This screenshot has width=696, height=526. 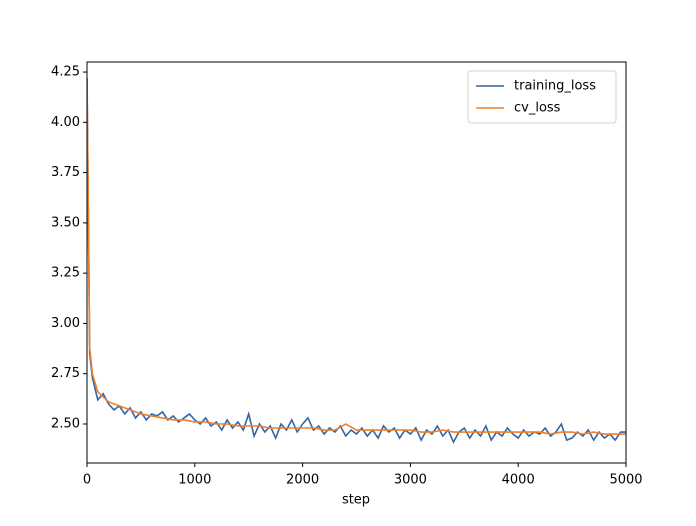 What do you see at coordinates (537, 108) in the screenshot?
I see `legend-label: cv_loss` at bounding box center [537, 108].